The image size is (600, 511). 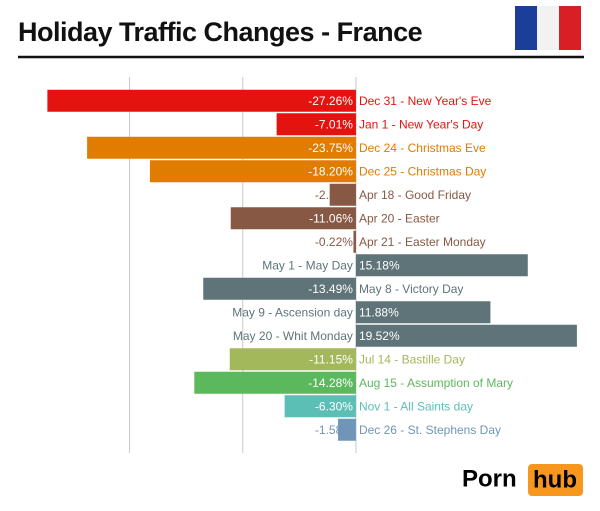 What do you see at coordinates (436, 383) in the screenshot?
I see `category-label: Aug 15 - Assumption of Mary` at bounding box center [436, 383].